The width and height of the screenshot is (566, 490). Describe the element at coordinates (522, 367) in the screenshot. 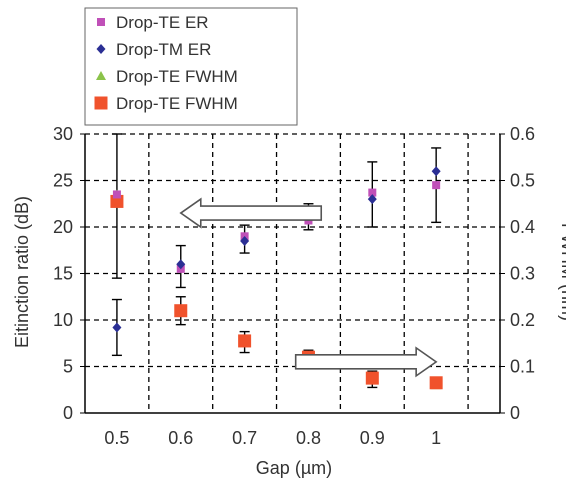

I see `y2-tick-label: 0.1` at that location.